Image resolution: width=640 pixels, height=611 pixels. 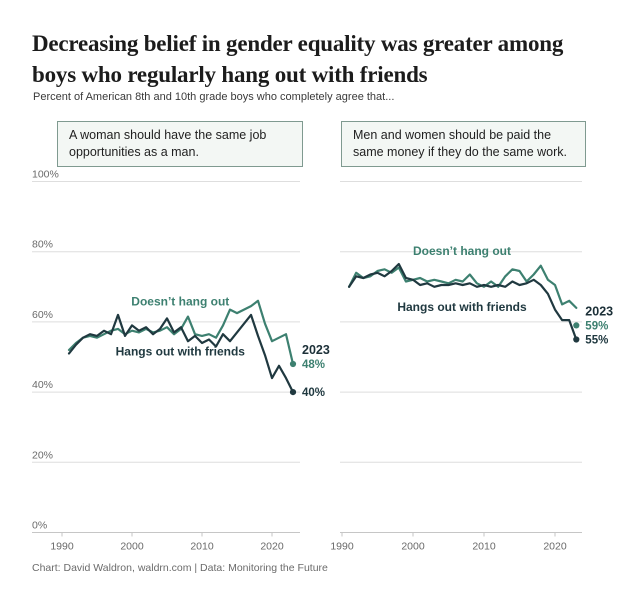 I want to click on end-value-label: 48%, so click(x=313, y=365).